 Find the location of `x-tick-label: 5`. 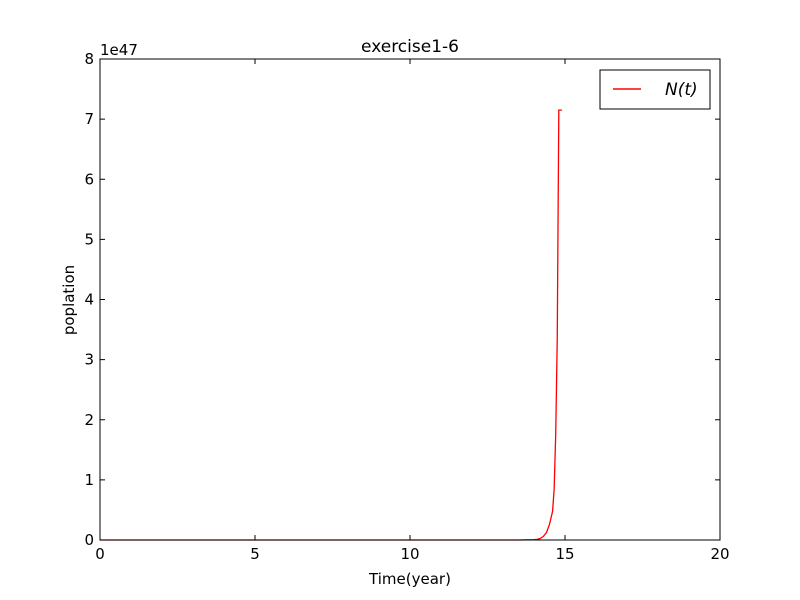

x-tick-label: 5 is located at coordinates (255, 554).